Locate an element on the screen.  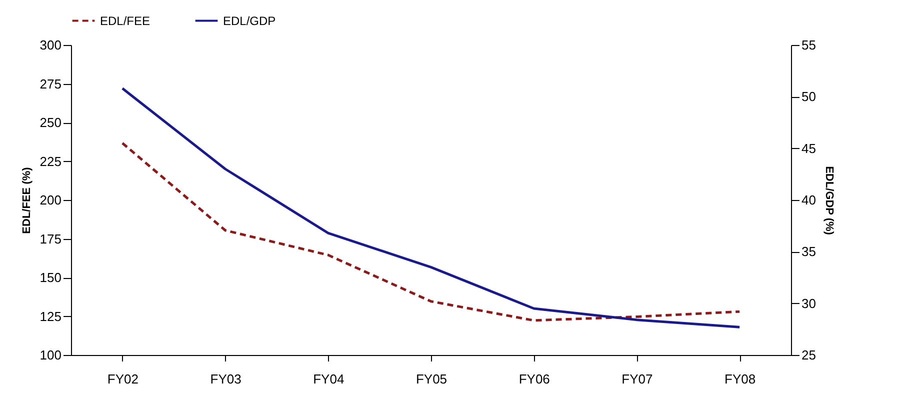
y-tick-label: 175 is located at coordinates (51, 238).